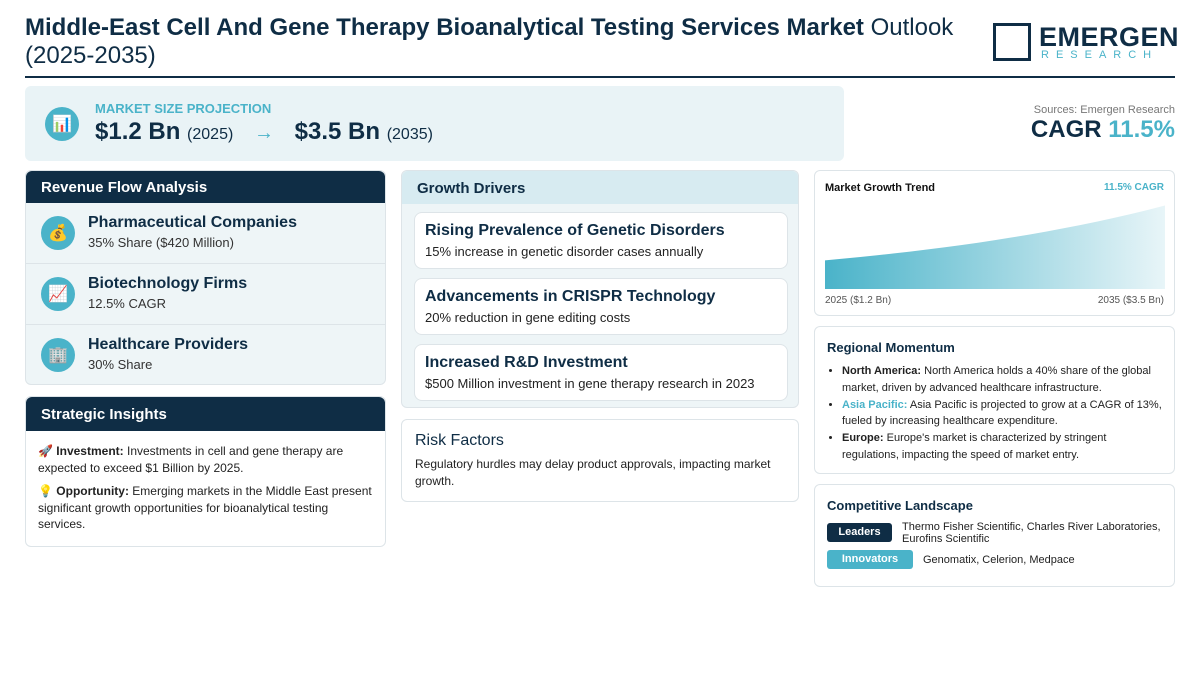 This screenshot has height=700, width=1200. What do you see at coordinates (459, 440) in the screenshot?
I see `risk-factors-title: Risk Factors` at bounding box center [459, 440].